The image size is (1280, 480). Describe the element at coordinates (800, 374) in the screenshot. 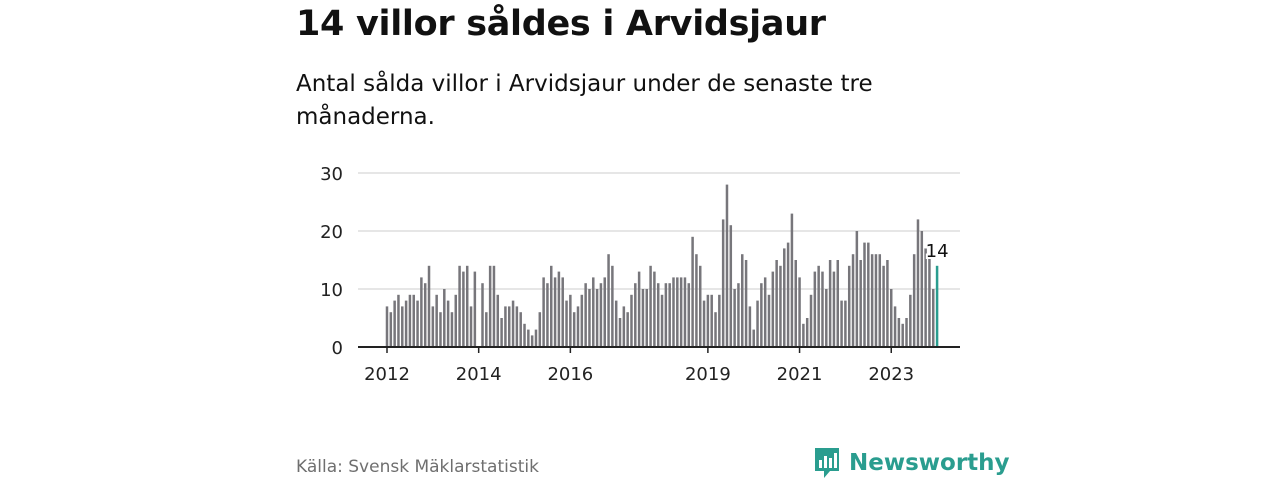

I see `x-tick-label: 2021` at that location.